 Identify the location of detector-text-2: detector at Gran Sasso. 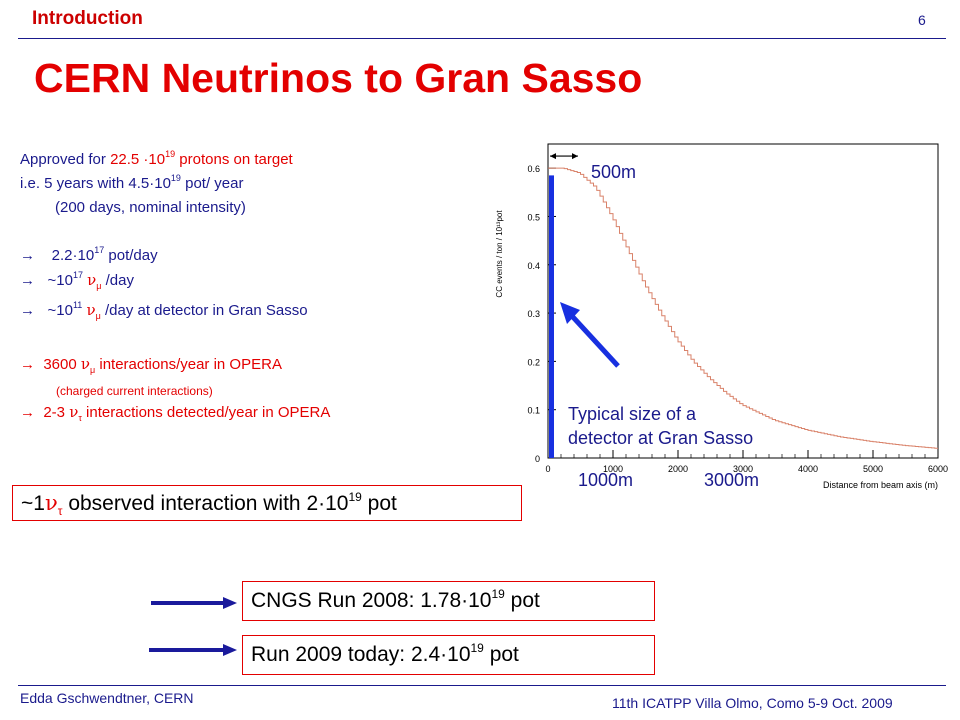
(661, 438).